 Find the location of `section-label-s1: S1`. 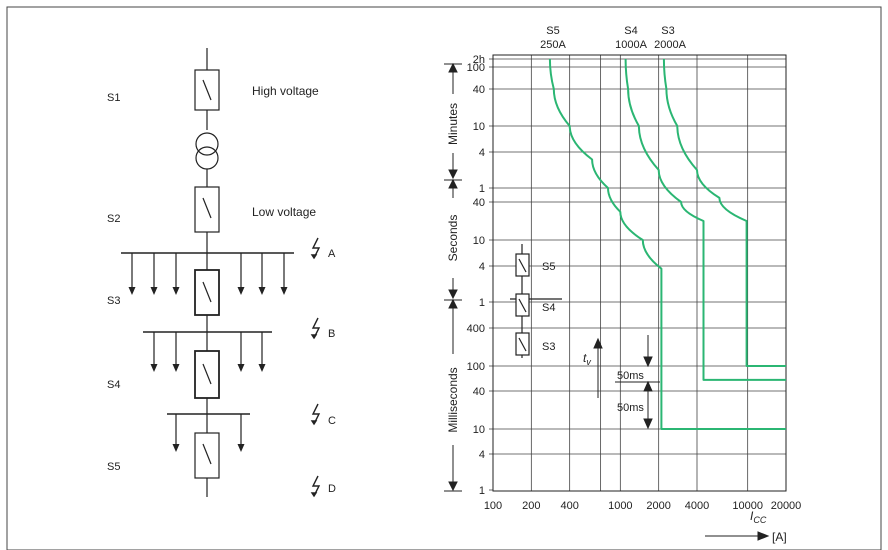

section-label-s1: S1 is located at coordinates (113, 98).